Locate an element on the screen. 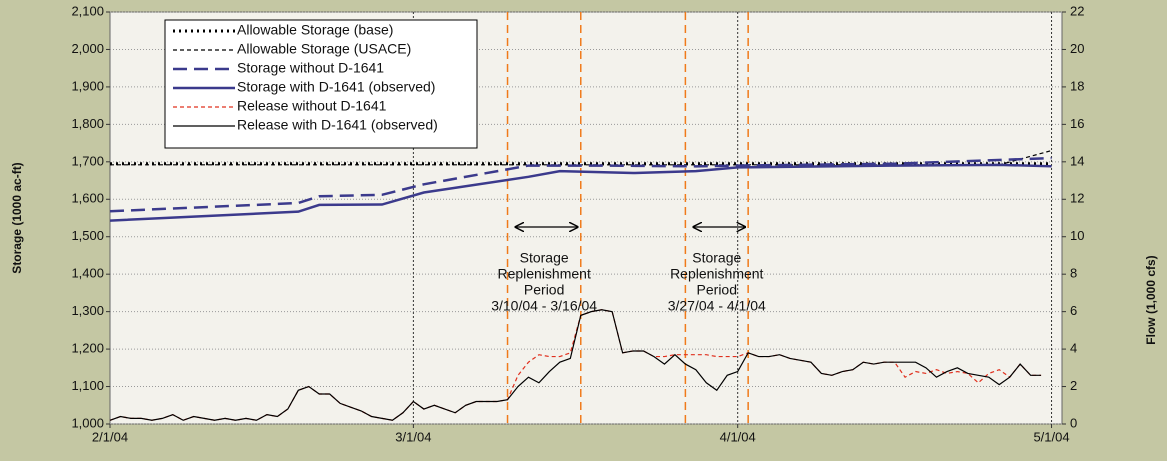 The height and width of the screenshot is (461, 1167). y2-tick-label: 16 is located at coordinates (1077, 123).